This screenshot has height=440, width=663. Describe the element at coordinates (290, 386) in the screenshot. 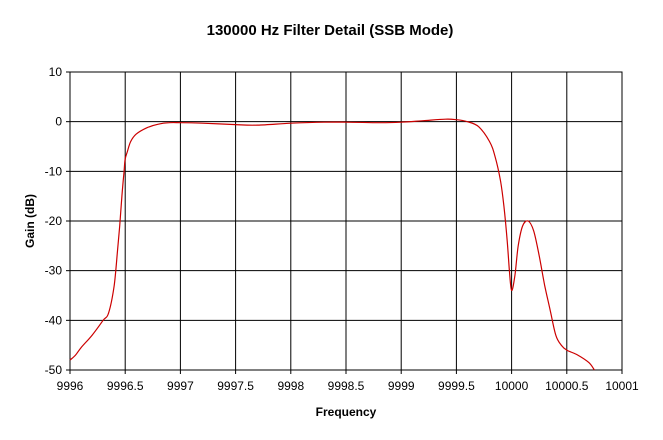

I see `x-tick-label: 9998` at that location.